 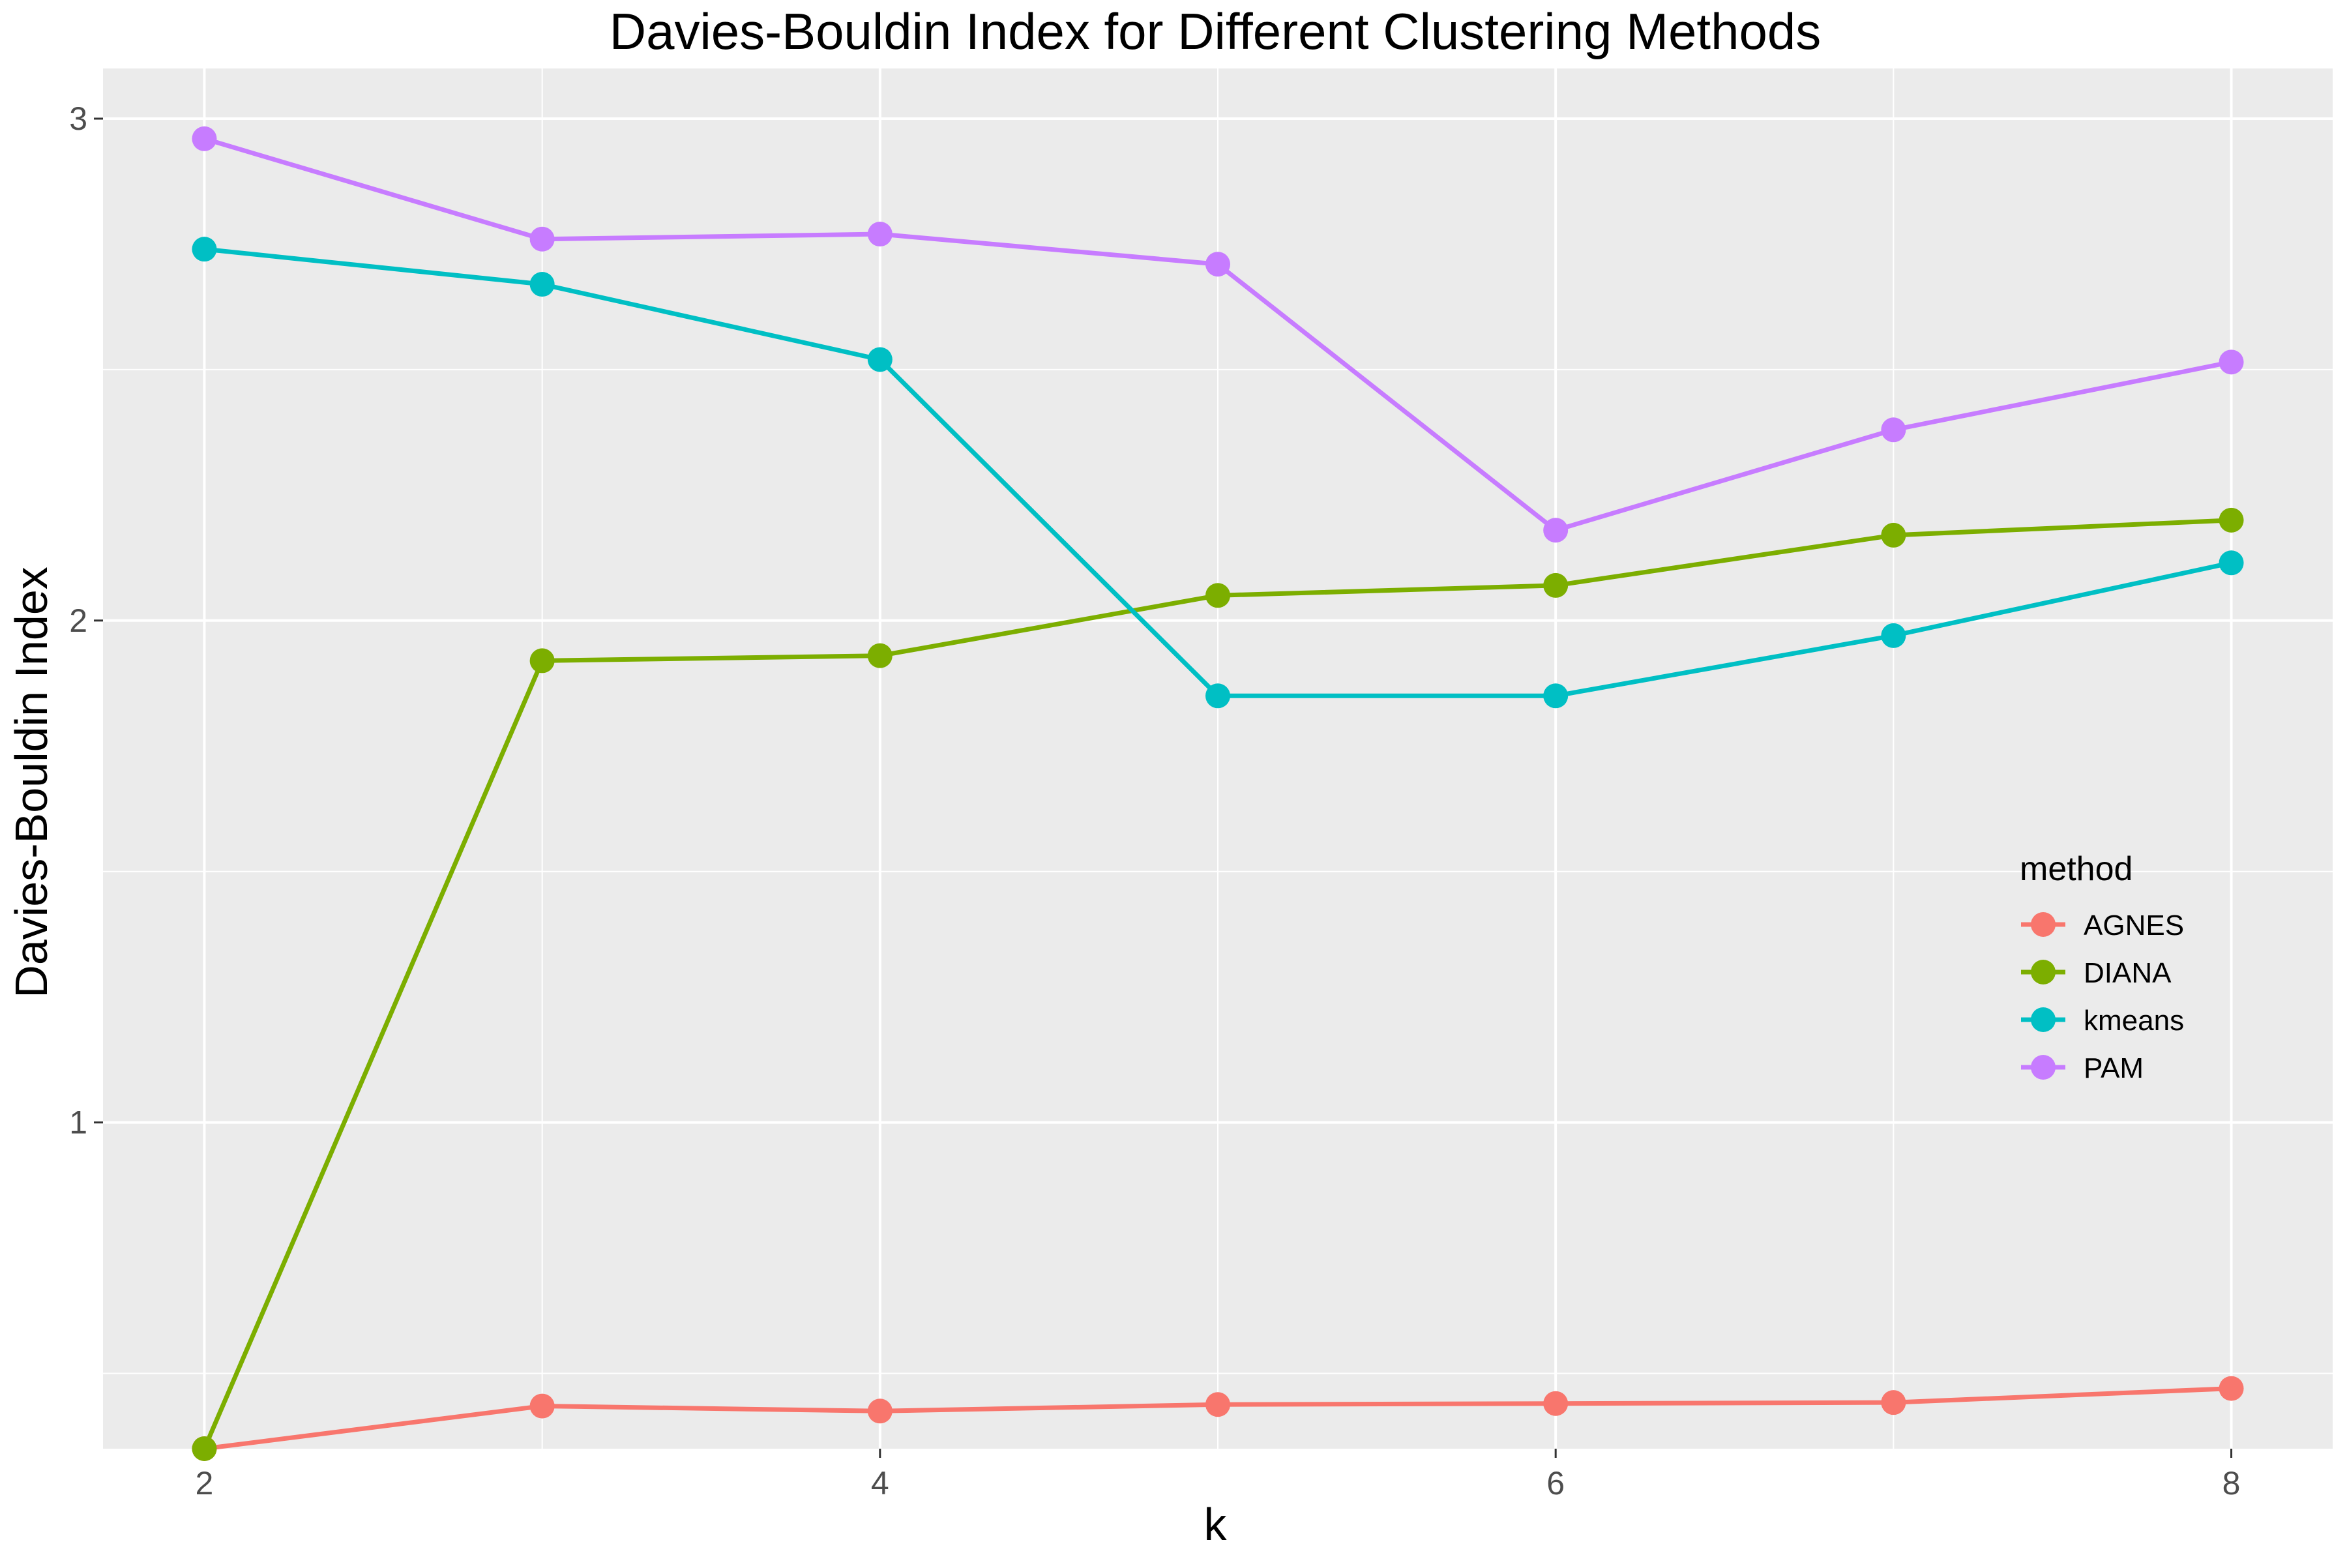 I want to click on legend-label: AGNES, so click(x=2134, y=926).